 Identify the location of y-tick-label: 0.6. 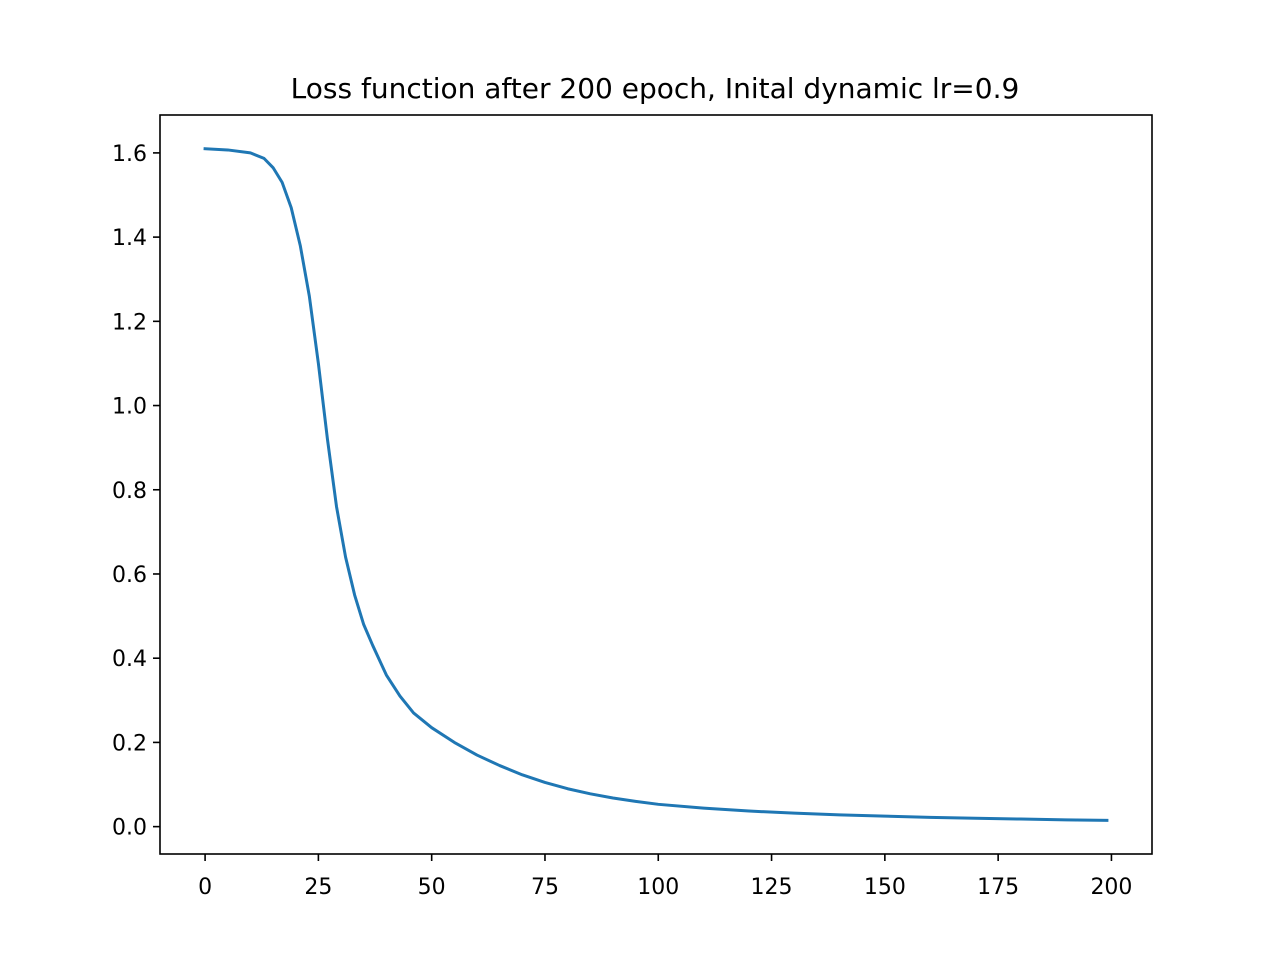
(129, 575).